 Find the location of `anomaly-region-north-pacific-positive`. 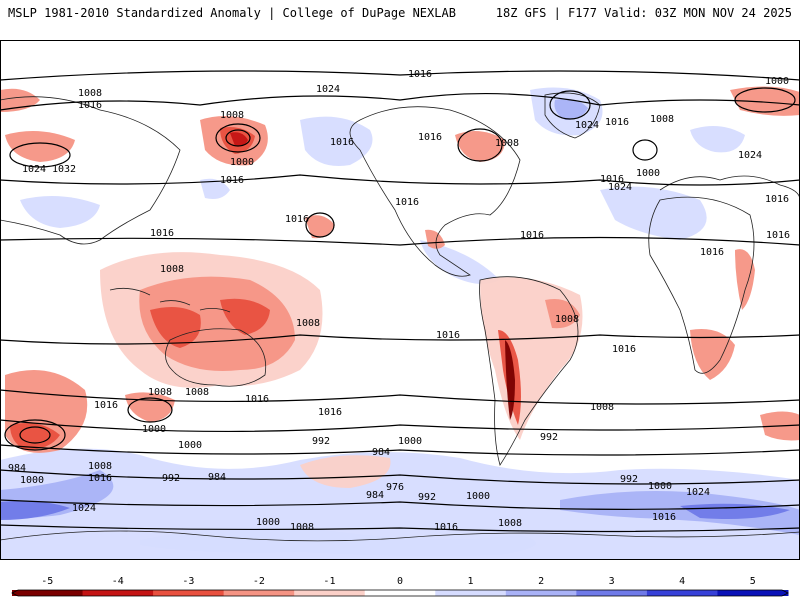

anomaly-region-north-pacific-positive is located at coordinates (215, 188).